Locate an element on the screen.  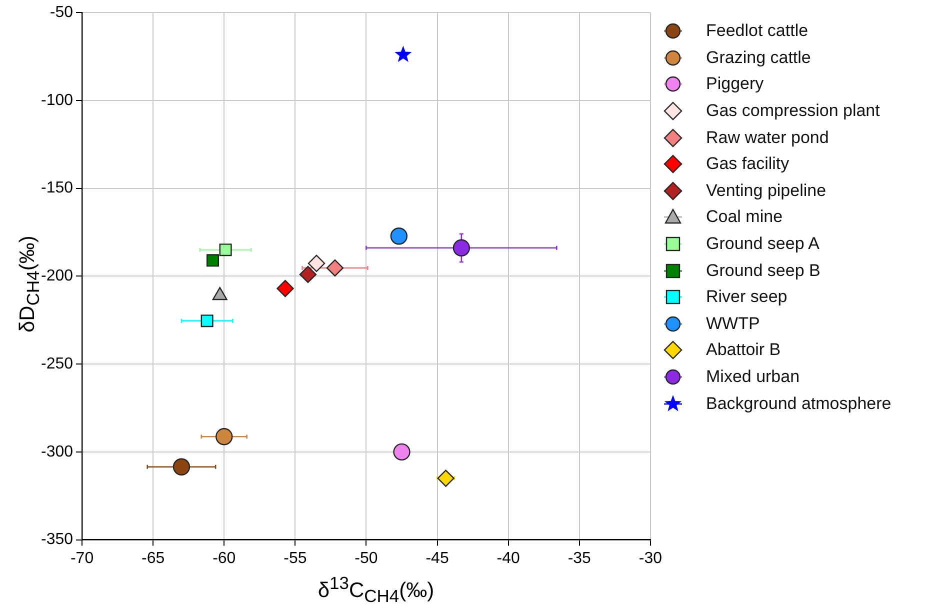
y-tick-label: -300 is located at coordinates (57, 451).